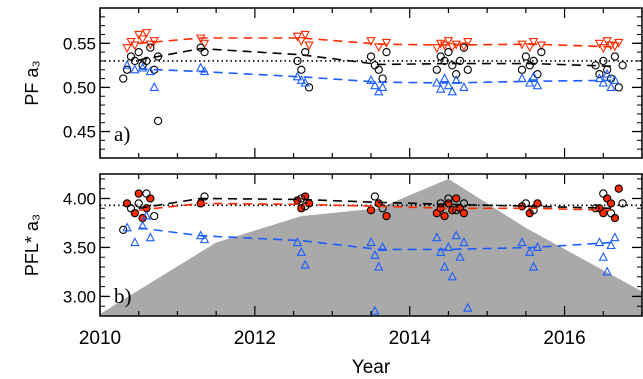 The height and width of the screenshot is (379, 643). Describe the element at coordinates (32, 245) in the screenshot. I see `panel-b-ylabel: PFL* a₃` at that location.